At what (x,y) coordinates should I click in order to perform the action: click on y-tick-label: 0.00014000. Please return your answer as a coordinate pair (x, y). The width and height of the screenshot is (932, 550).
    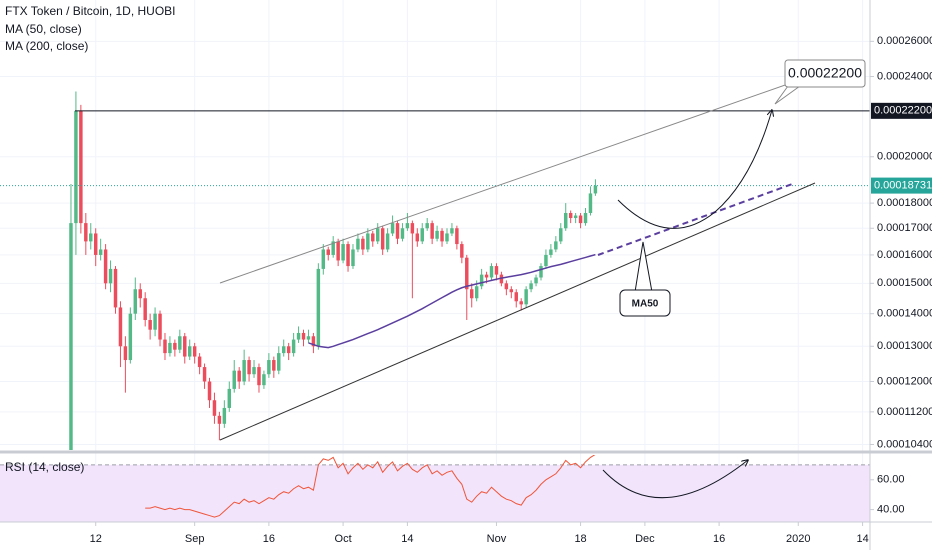
    Looking at the image, I should click on (904, 314).